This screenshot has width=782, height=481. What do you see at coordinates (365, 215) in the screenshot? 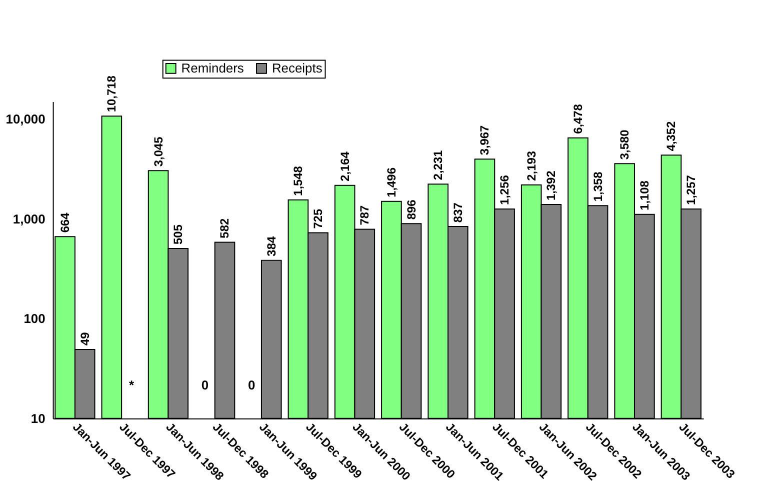
I see `data-label: 787` at bounding box center [365, 215].